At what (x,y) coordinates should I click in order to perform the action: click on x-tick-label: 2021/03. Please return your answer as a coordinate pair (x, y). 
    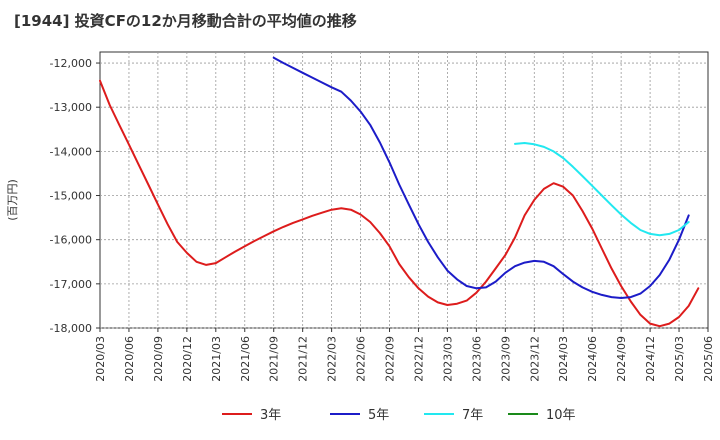
    Looking at the image, I should click on (216, 359).